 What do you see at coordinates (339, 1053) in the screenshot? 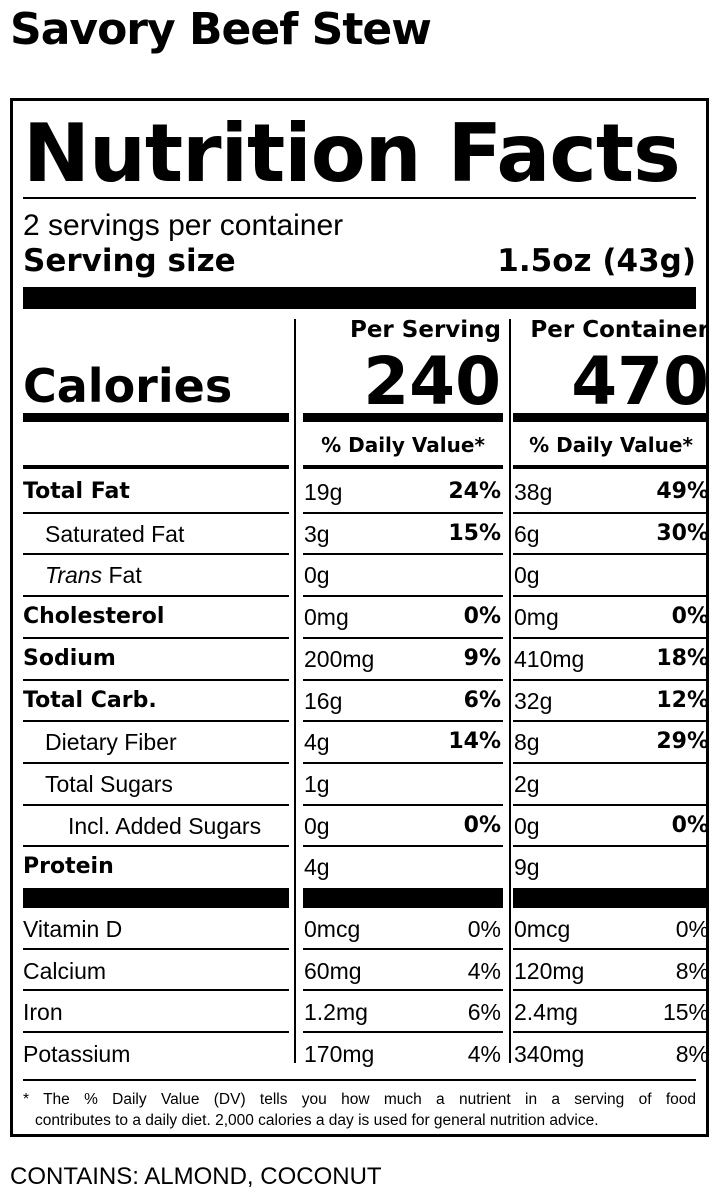
I see `serving-amount: 170mg` at bounding box center [339, 1053].